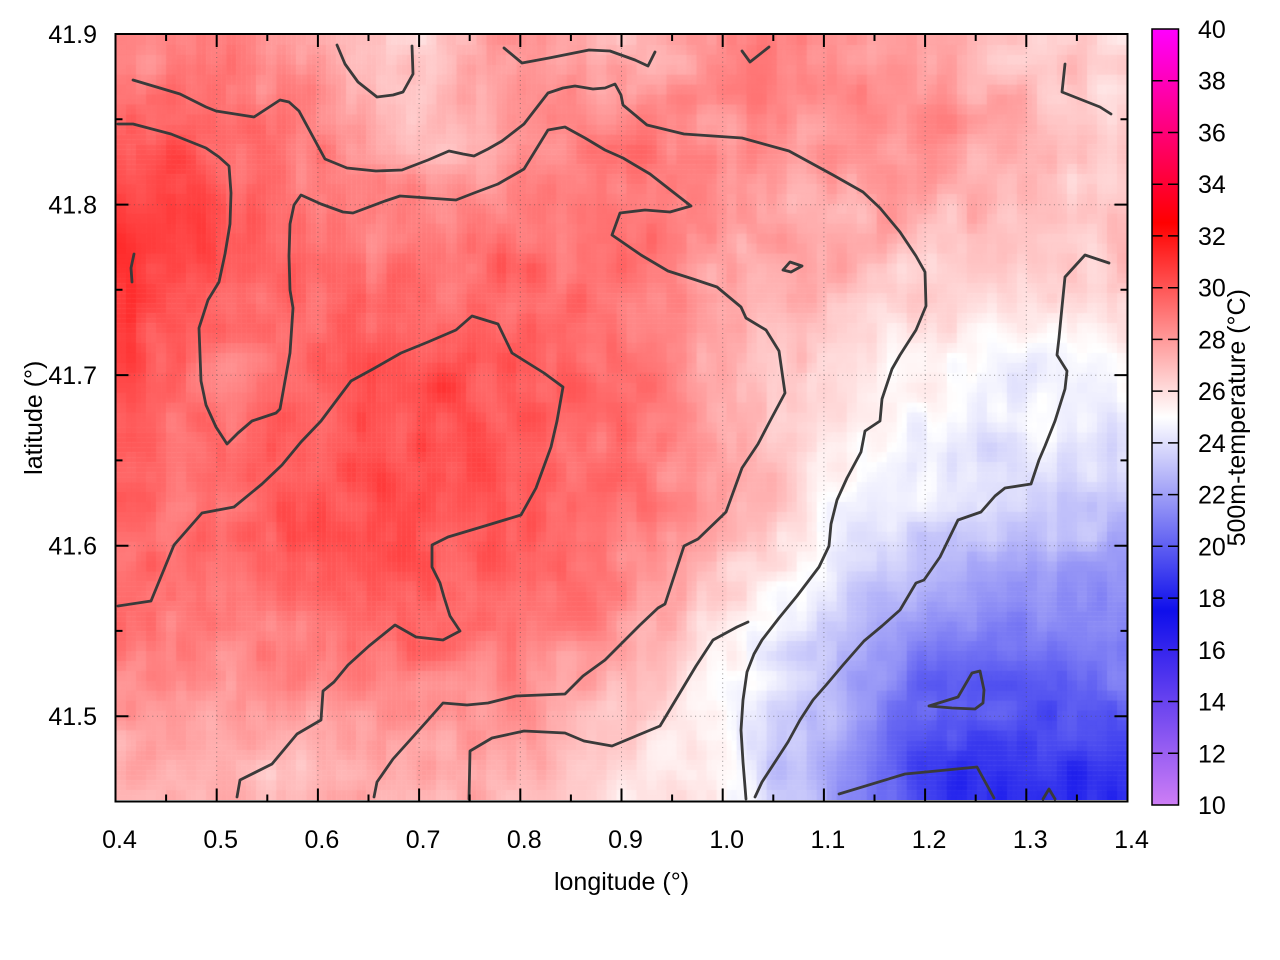  What do you see at coordinates (1030, 840) in the screenshot?
I see `svg-text: 1.3` at bounding box center [1030, 840].